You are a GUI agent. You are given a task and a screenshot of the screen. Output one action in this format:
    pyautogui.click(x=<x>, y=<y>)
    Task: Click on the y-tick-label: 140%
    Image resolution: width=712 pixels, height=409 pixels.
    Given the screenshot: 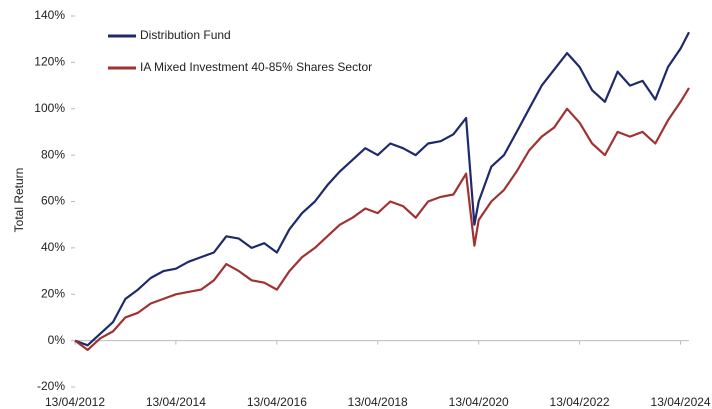 What is the action you would take?
    pyautogui.click(x=49, y=15)
    